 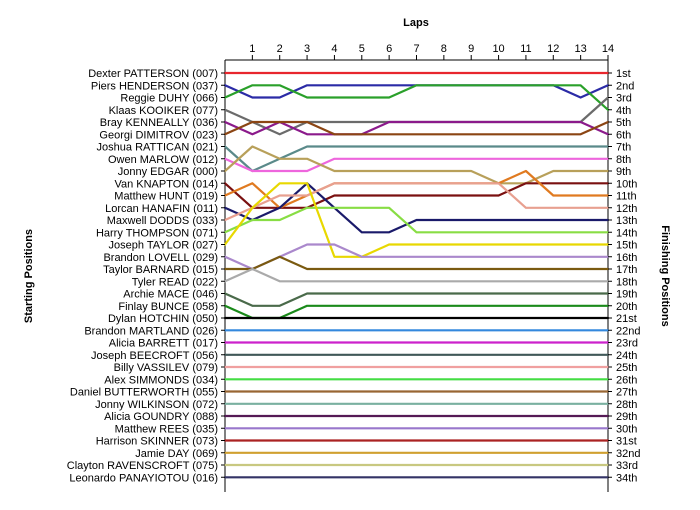 What do you see at coordinates (170, 295) in the screenshot?
I see `driver-label: Archie MACE (046)` at bounding box center [170, 295].